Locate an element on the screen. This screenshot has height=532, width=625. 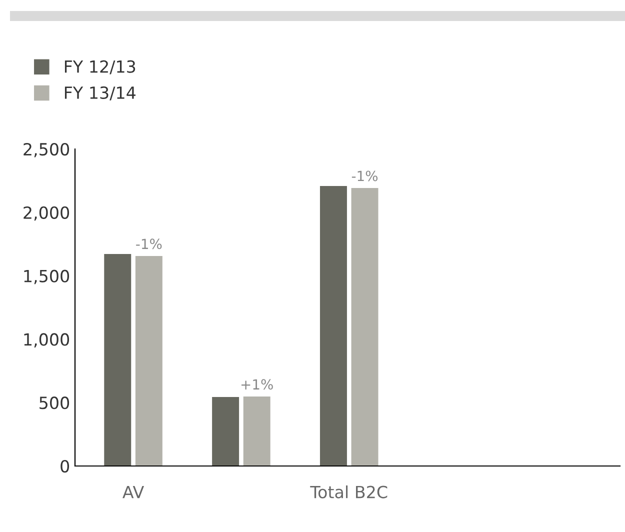
annotation: +1% is located at coordinates (257, 384).